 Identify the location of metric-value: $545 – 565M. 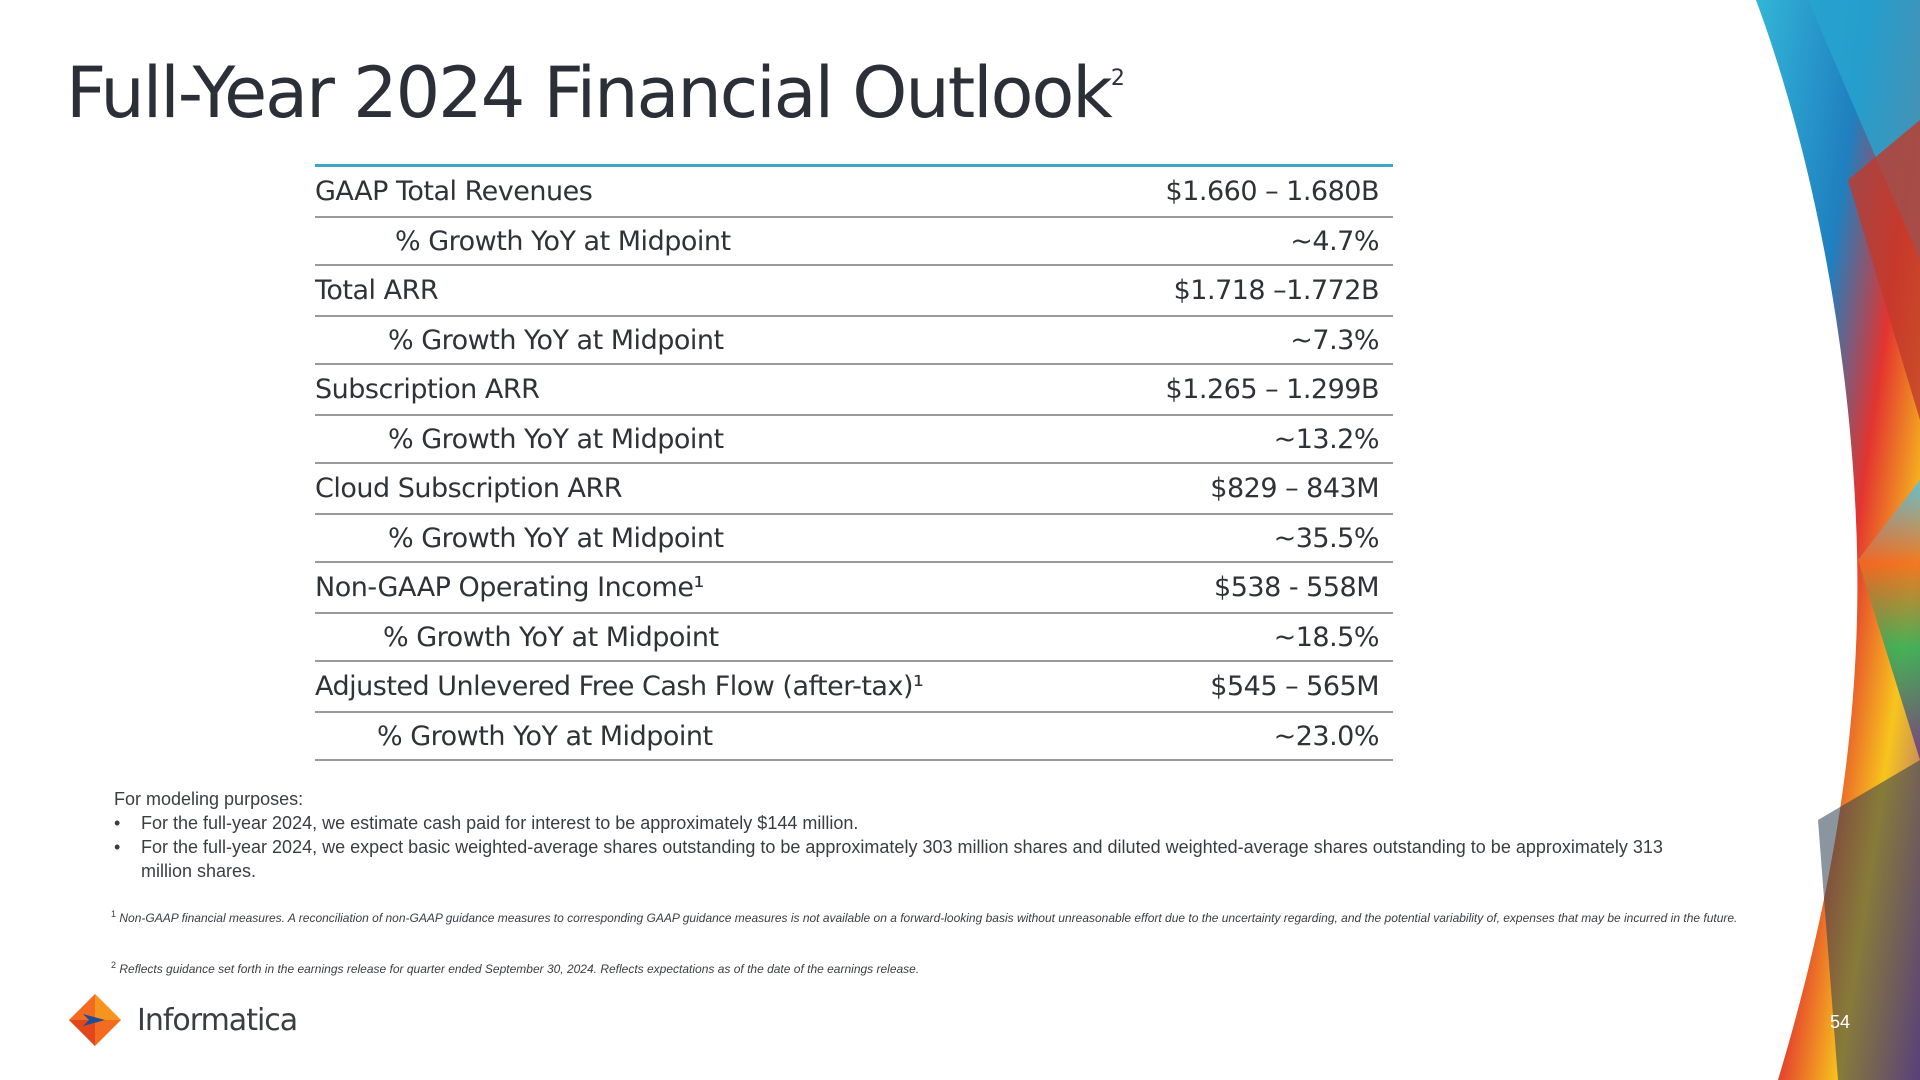
(1294, 686).